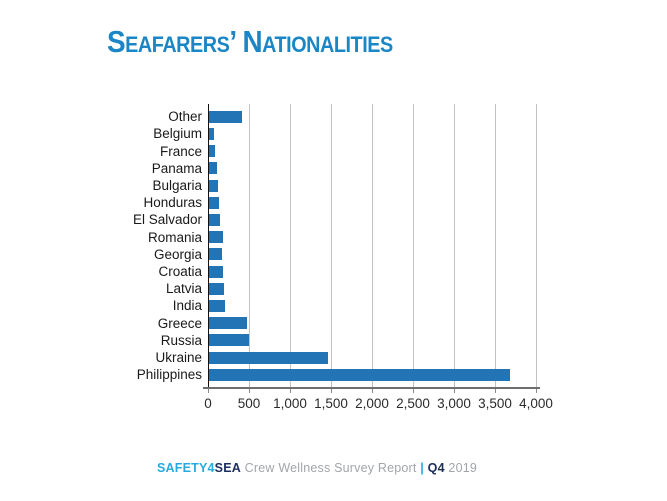 The height and width of the screenshot is (501, 667). I want to click on category-label: France, so click(180, 151).